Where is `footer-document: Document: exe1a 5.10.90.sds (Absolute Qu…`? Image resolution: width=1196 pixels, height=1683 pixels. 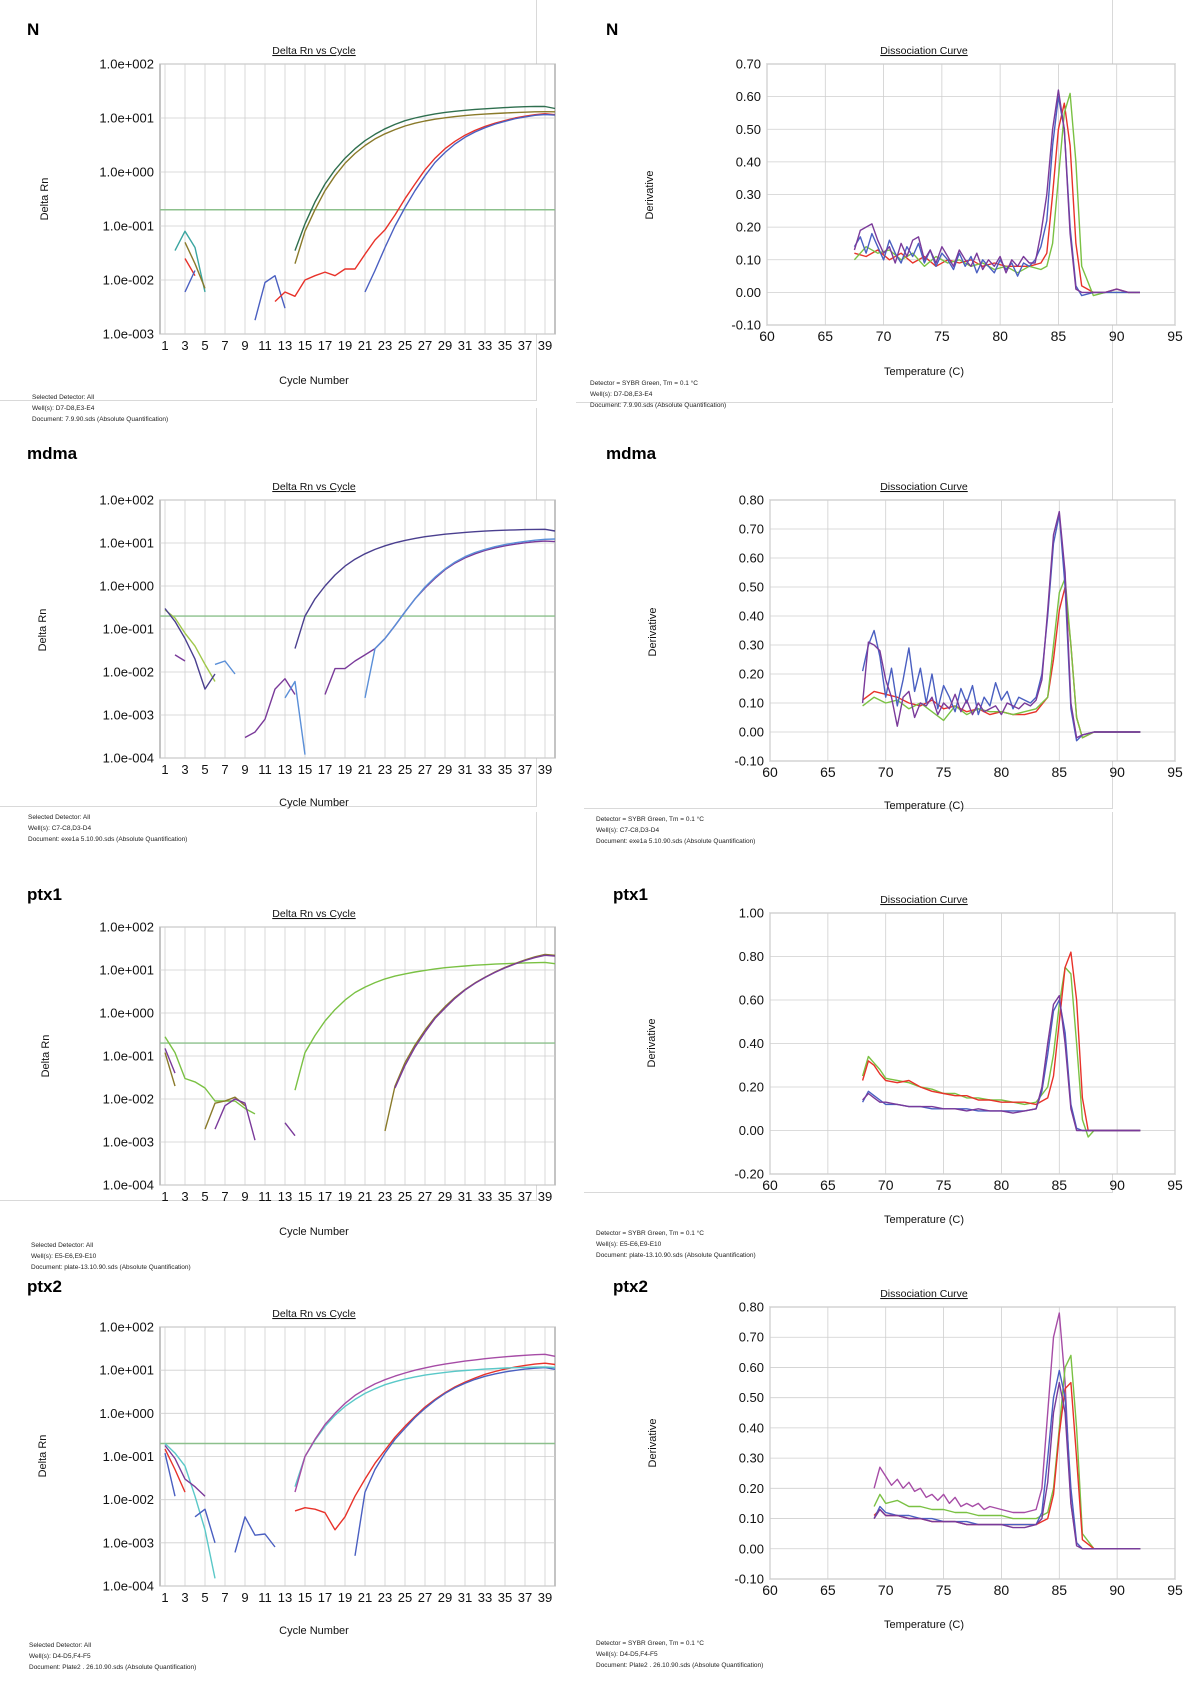
footer-document: Document: exe1a 5.10.90.sds (Absolute Qu… is located at coordinates (108, 839).